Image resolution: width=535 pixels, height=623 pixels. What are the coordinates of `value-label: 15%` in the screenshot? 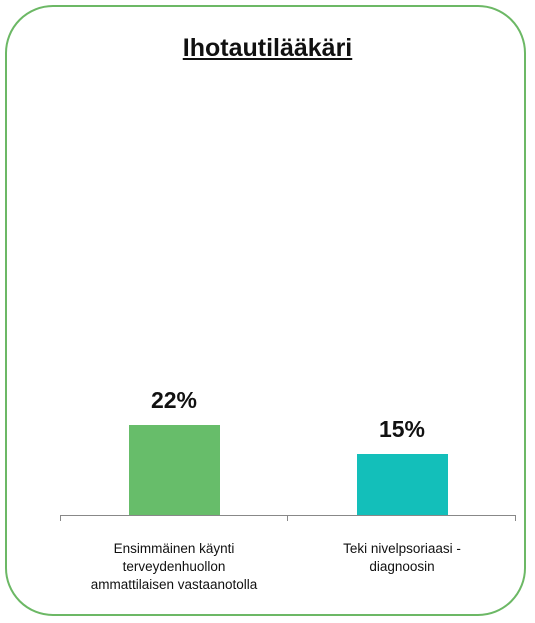 It's located at (402, 428).